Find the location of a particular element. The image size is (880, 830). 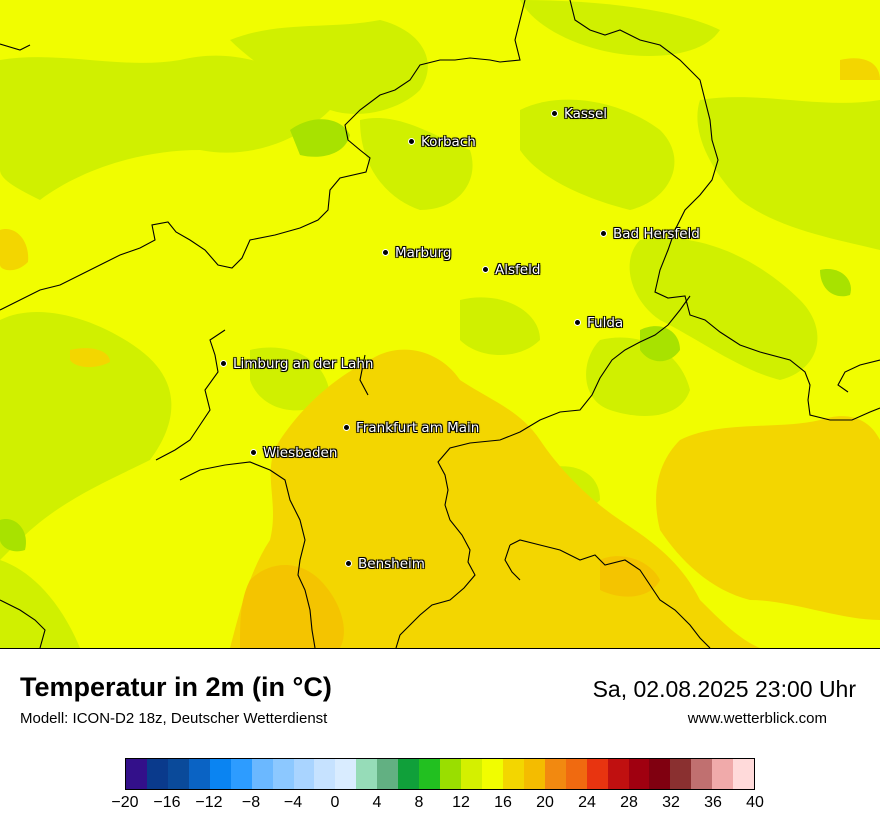

scale-tick-label: 0 is located at coordinates (335, 802).